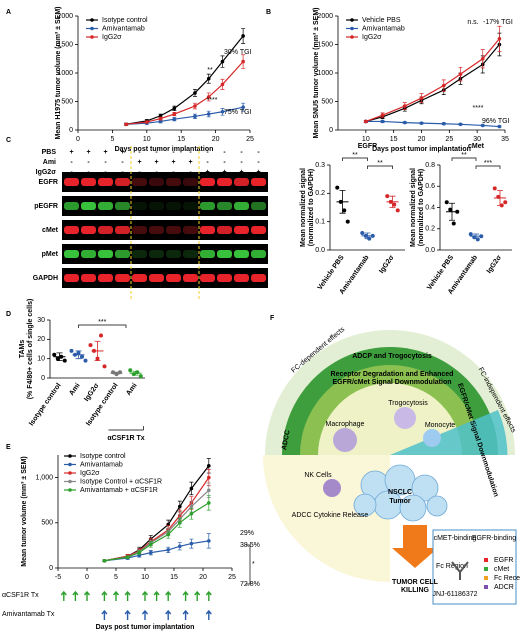 This screenshot has height=638, width=520. What do you see at coordinates (318, 475) in the screenshot?
I see `diagram-label: NK Cells` at bounding box center [318, 475].